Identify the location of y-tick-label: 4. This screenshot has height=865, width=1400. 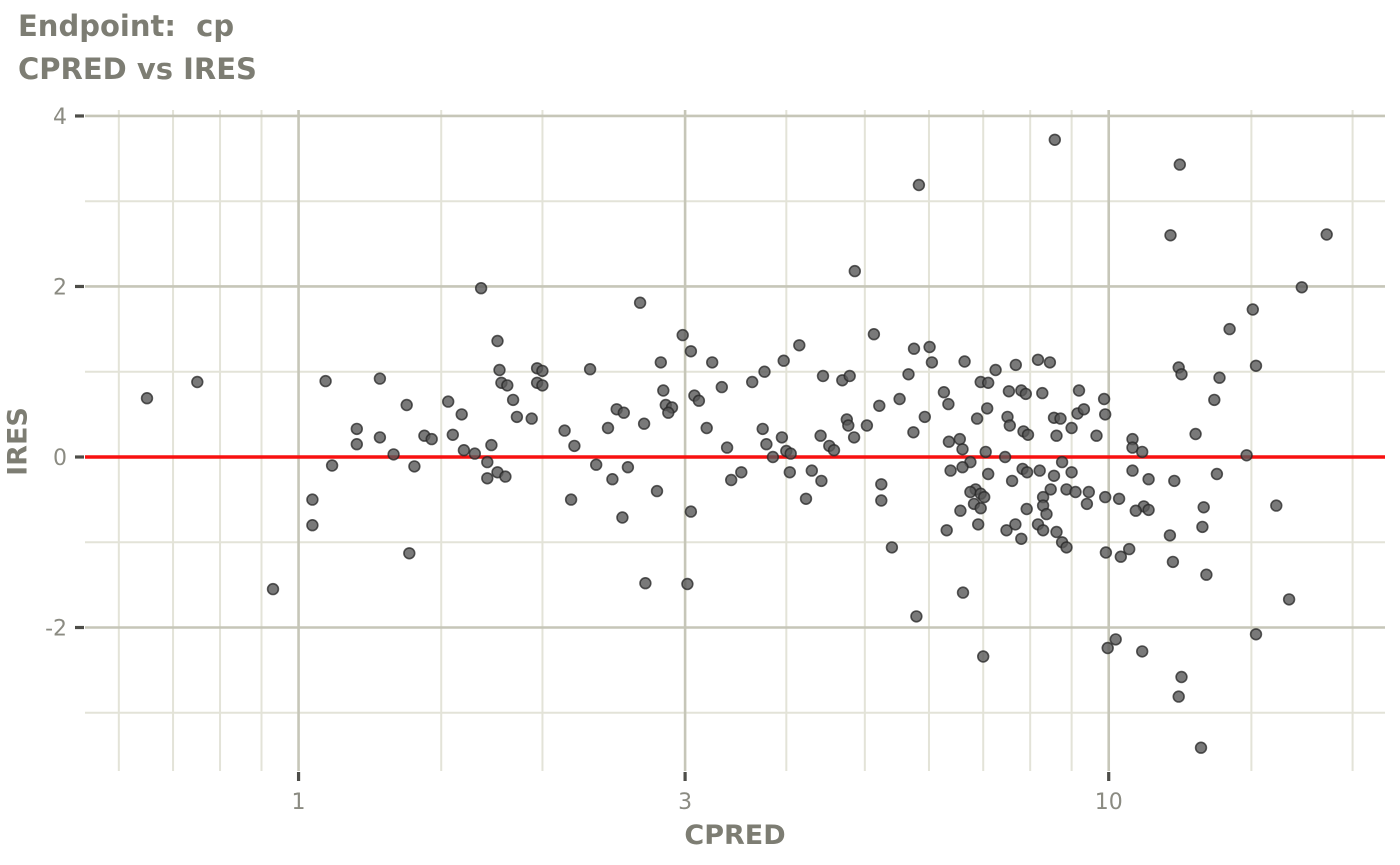
(60, 117).